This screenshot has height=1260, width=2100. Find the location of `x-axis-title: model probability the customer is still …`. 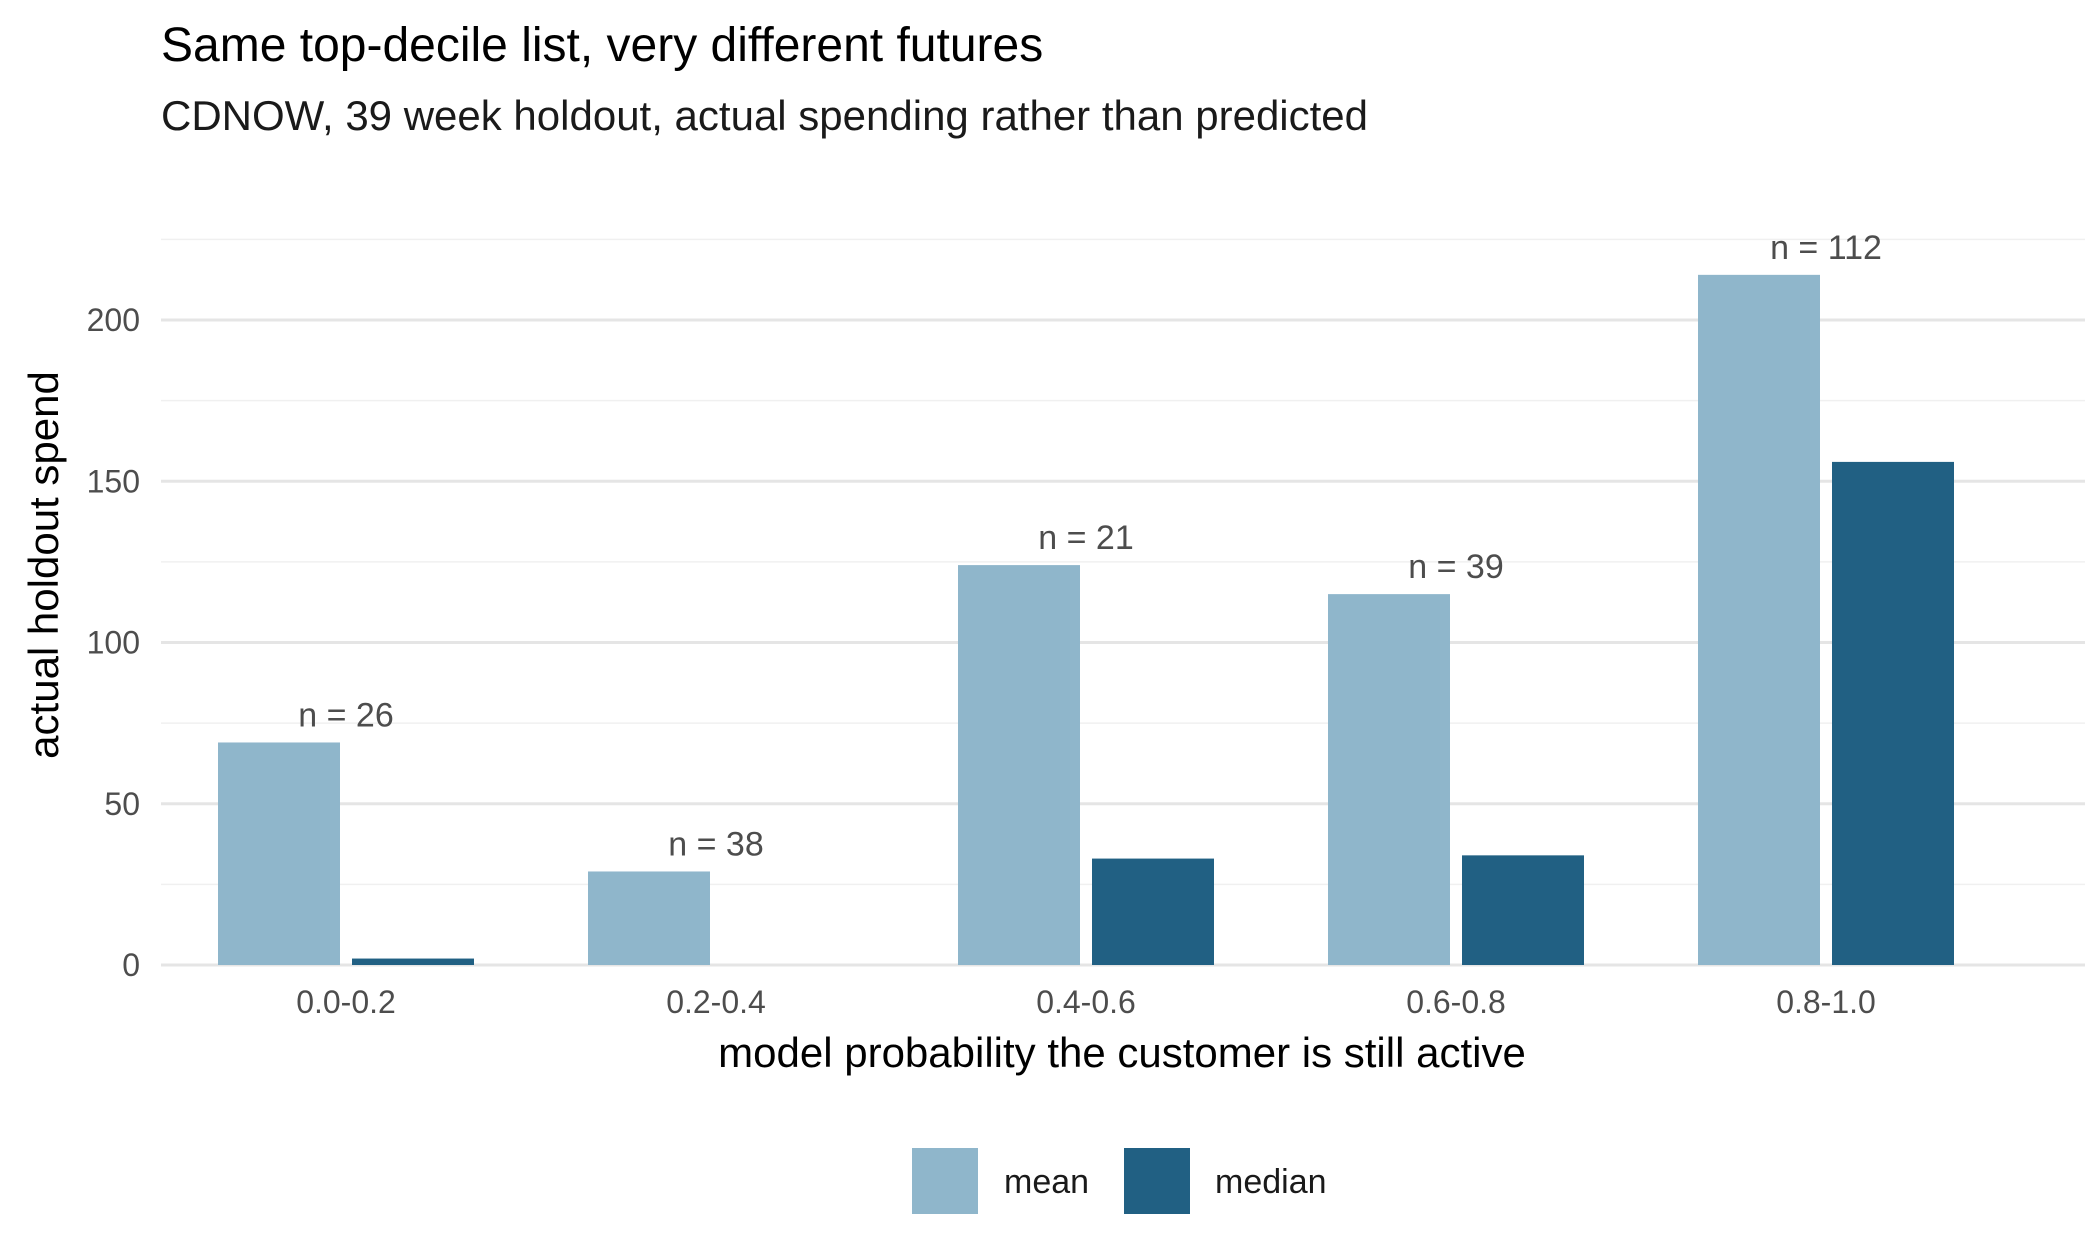

x-axis-title: model probability the customer is still … is located at coordinates (1122, 1052).